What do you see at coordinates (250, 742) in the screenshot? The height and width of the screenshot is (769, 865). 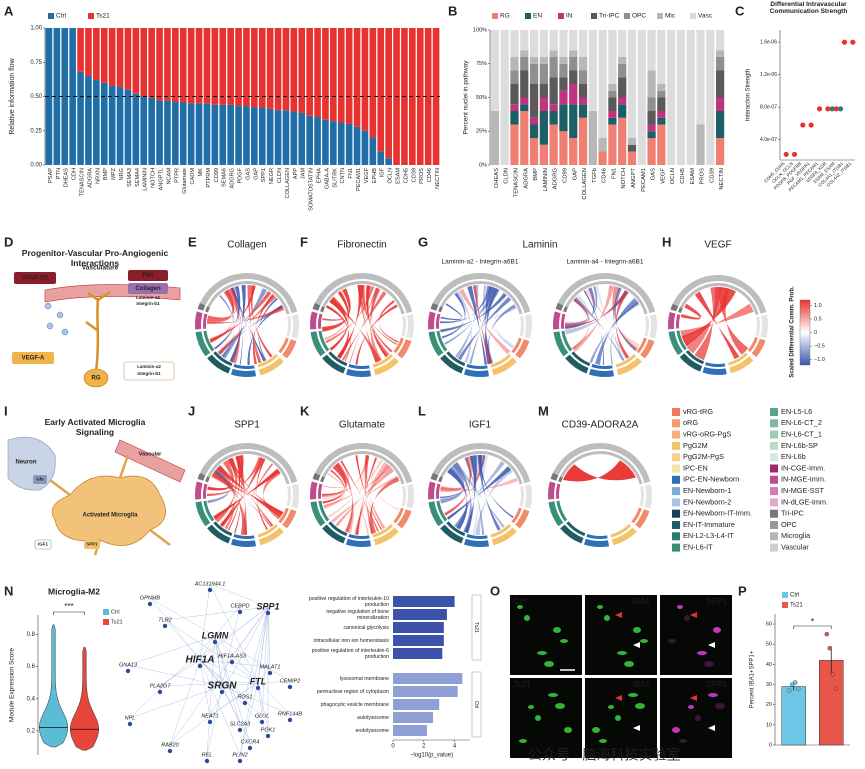 I see `gene-label: CXCR4` at bounding box center [250, 742].